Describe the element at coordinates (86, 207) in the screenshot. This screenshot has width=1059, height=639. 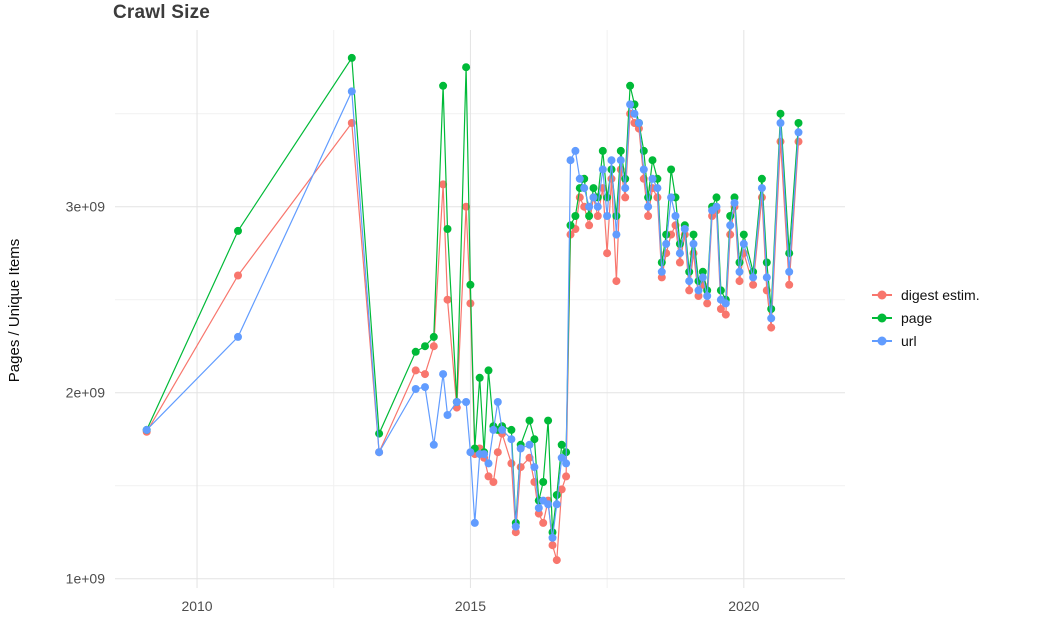
I see `y-tick-label: 3e+09` at that location.